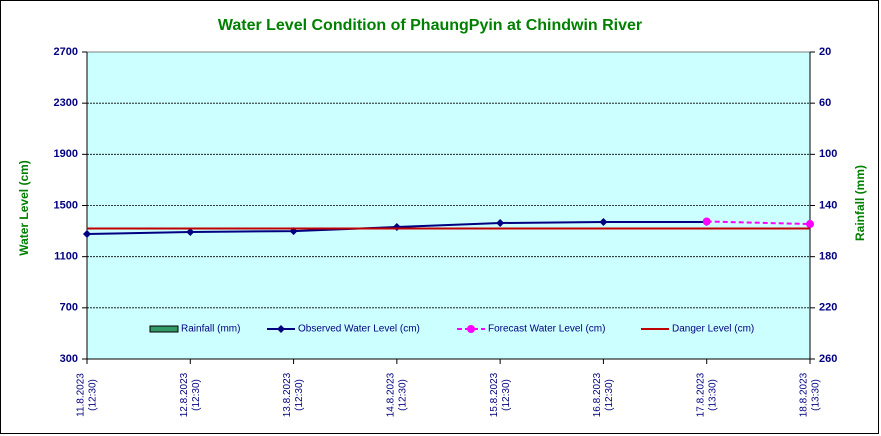  What do you see at coordinates (164, 329) in the screenshot?
I see `legend-swatch` at bounding box center [164, 329].